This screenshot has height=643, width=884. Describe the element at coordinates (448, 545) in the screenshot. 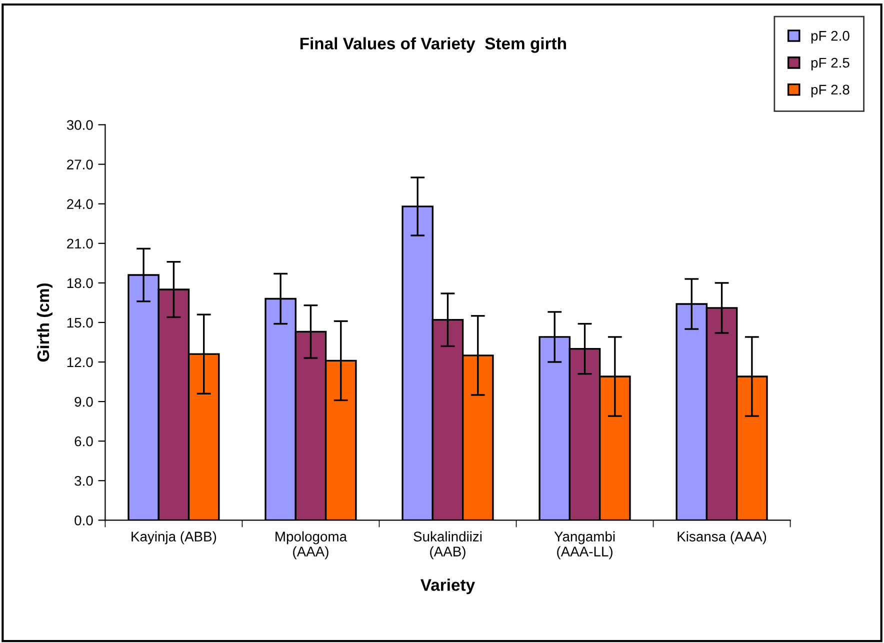

I see `x-tick-label: Sukalindiizi (AAB)` at that location.